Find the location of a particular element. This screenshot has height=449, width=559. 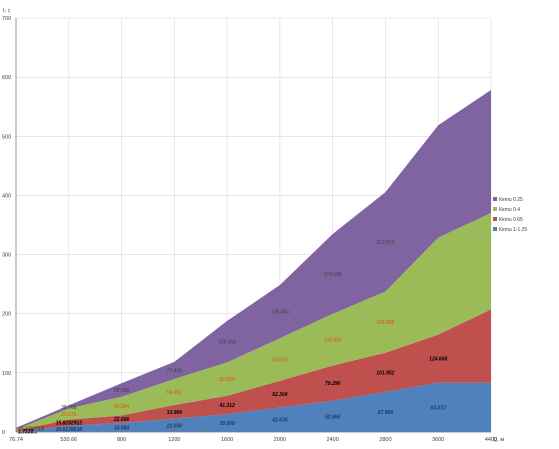

x-tick-label: 2000 is located at coordinates (280, 440).